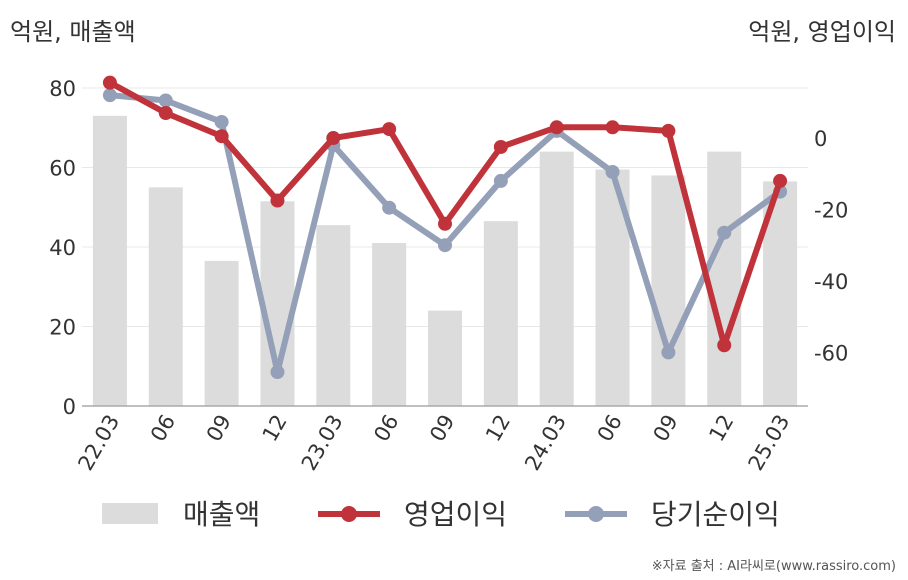 The image size is (908, 580). Describe the element at coordinates (69, 407) in the screenshot. I see `left-tick-label: 0` at that location.